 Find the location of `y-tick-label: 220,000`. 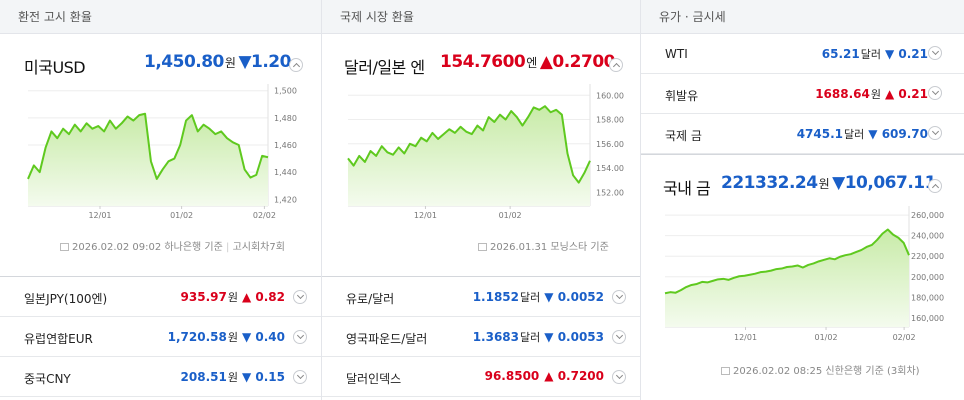

y-tick-label: 220,000 is located at coordinates (927, 256).